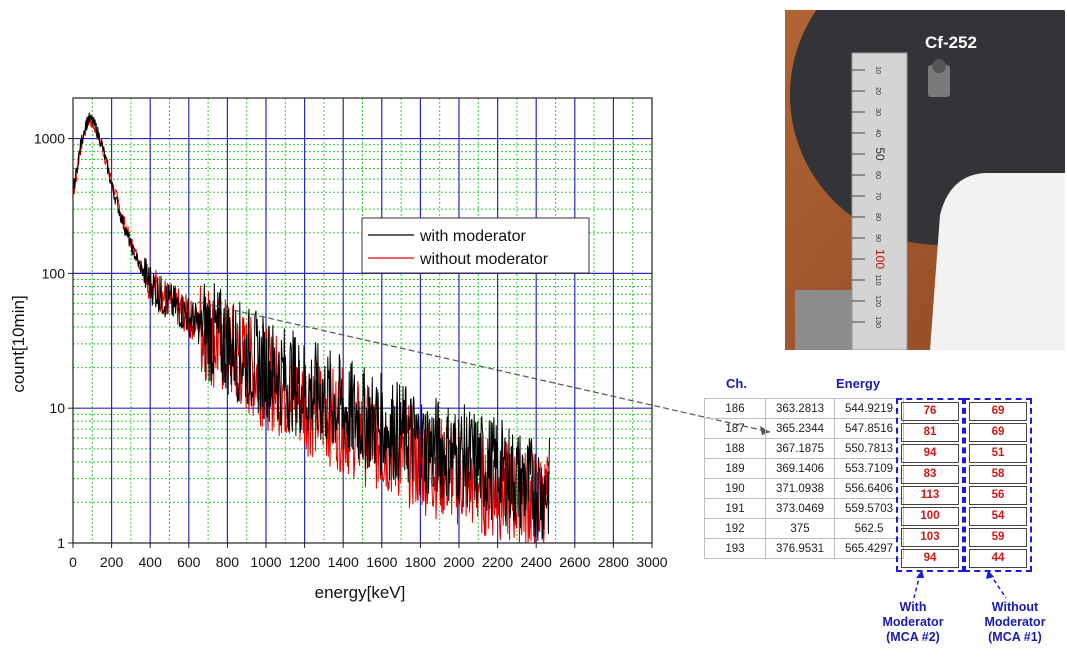 The image size is (1067, 657). Describe the element at coordinates (304, 562) in the screenshot. I see `x-tick-label: 1200` at that location.